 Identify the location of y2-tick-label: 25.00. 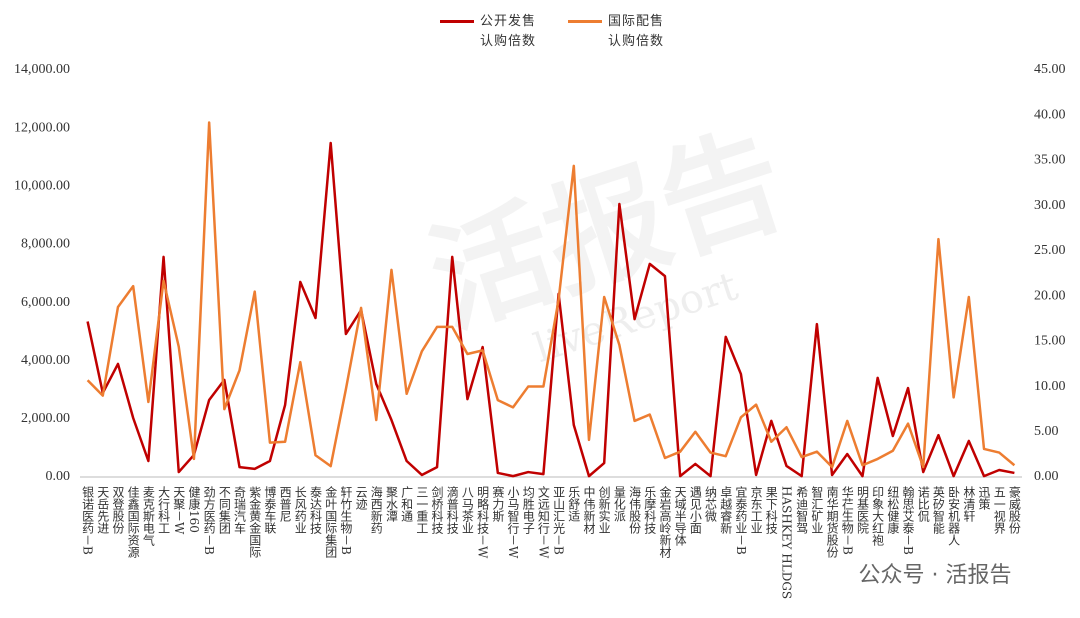
(1050, 250).